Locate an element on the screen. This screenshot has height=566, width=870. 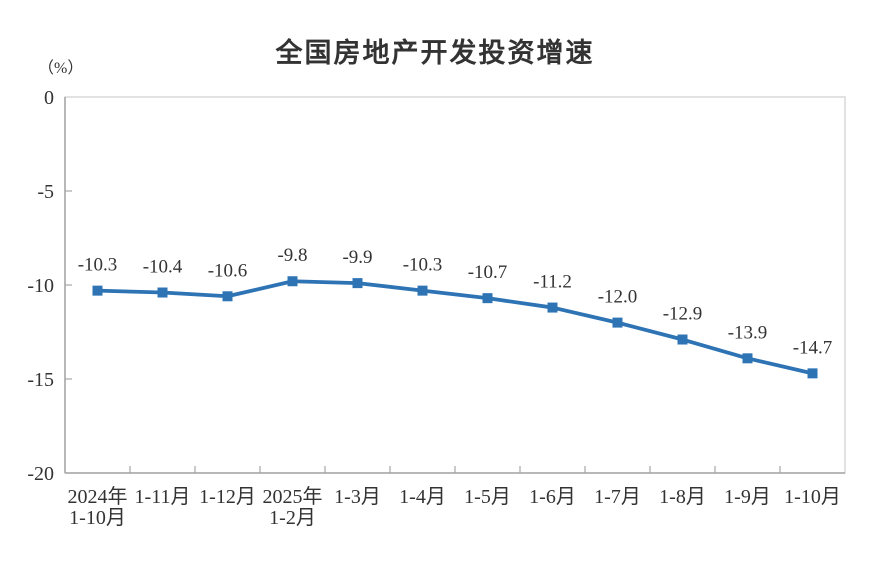
data-label: -10.4 is located at coordinates (163, 267).